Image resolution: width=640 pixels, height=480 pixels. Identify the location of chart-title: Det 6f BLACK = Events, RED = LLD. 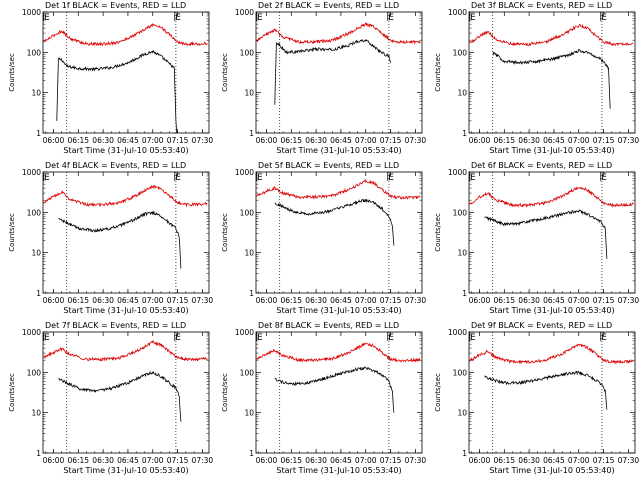
(541, 165).